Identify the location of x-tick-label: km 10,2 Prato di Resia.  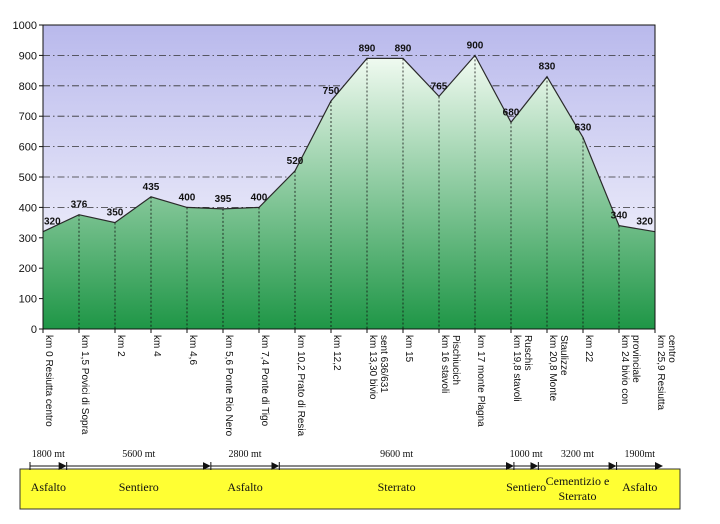
(300, 386).